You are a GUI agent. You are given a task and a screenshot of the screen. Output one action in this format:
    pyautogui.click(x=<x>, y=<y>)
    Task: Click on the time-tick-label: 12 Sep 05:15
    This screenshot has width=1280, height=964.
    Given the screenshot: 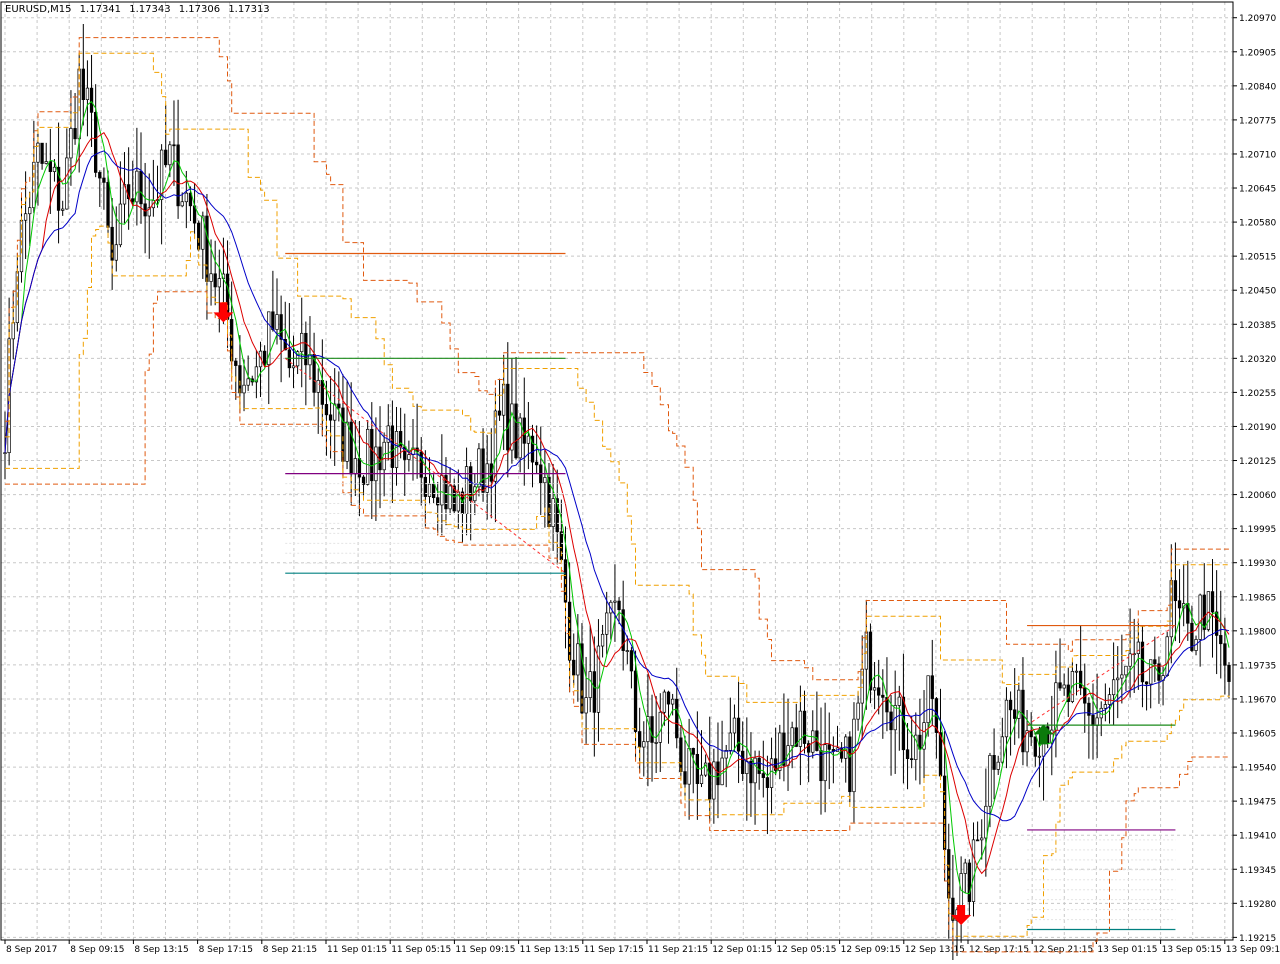 What is the action you would take?
    pyautogui.click(x=806, y=950)
    